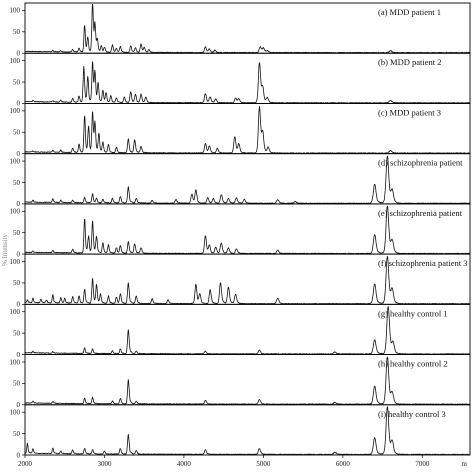  What do you see at coordinates (410, 62) in the screenshot?
I see `panel-label: (b) MDD patient 2` at bounding box center [410, 62].